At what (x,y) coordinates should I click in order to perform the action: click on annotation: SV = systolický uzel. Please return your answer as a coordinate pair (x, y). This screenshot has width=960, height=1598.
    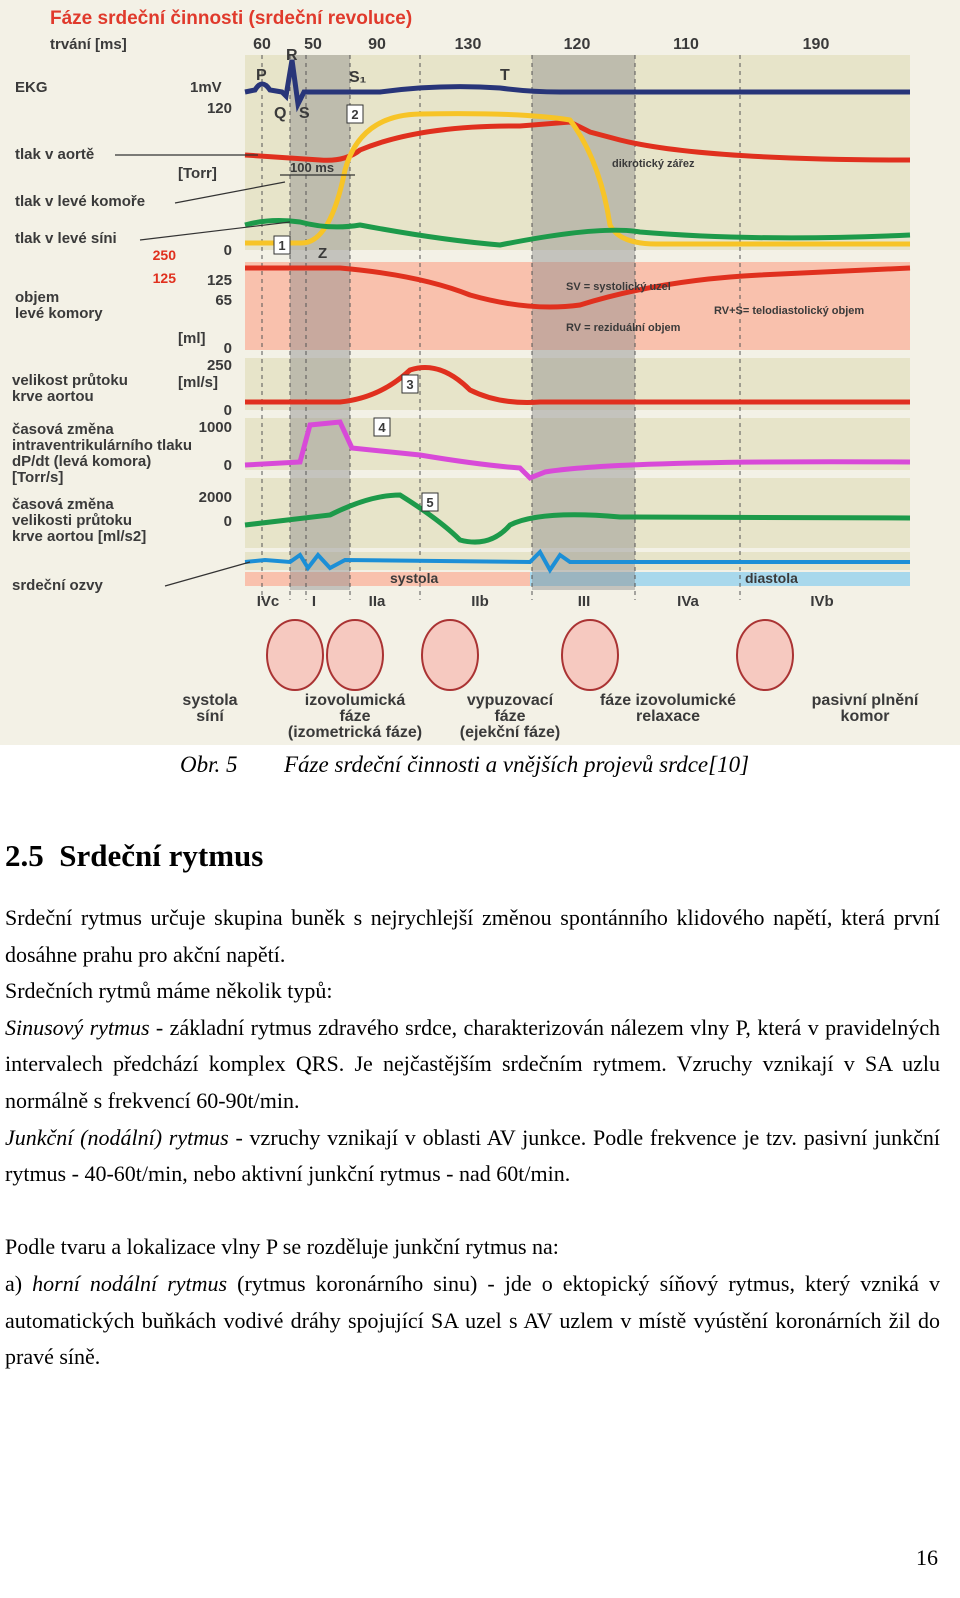
    Looking at the image, I should click on (618, 287).